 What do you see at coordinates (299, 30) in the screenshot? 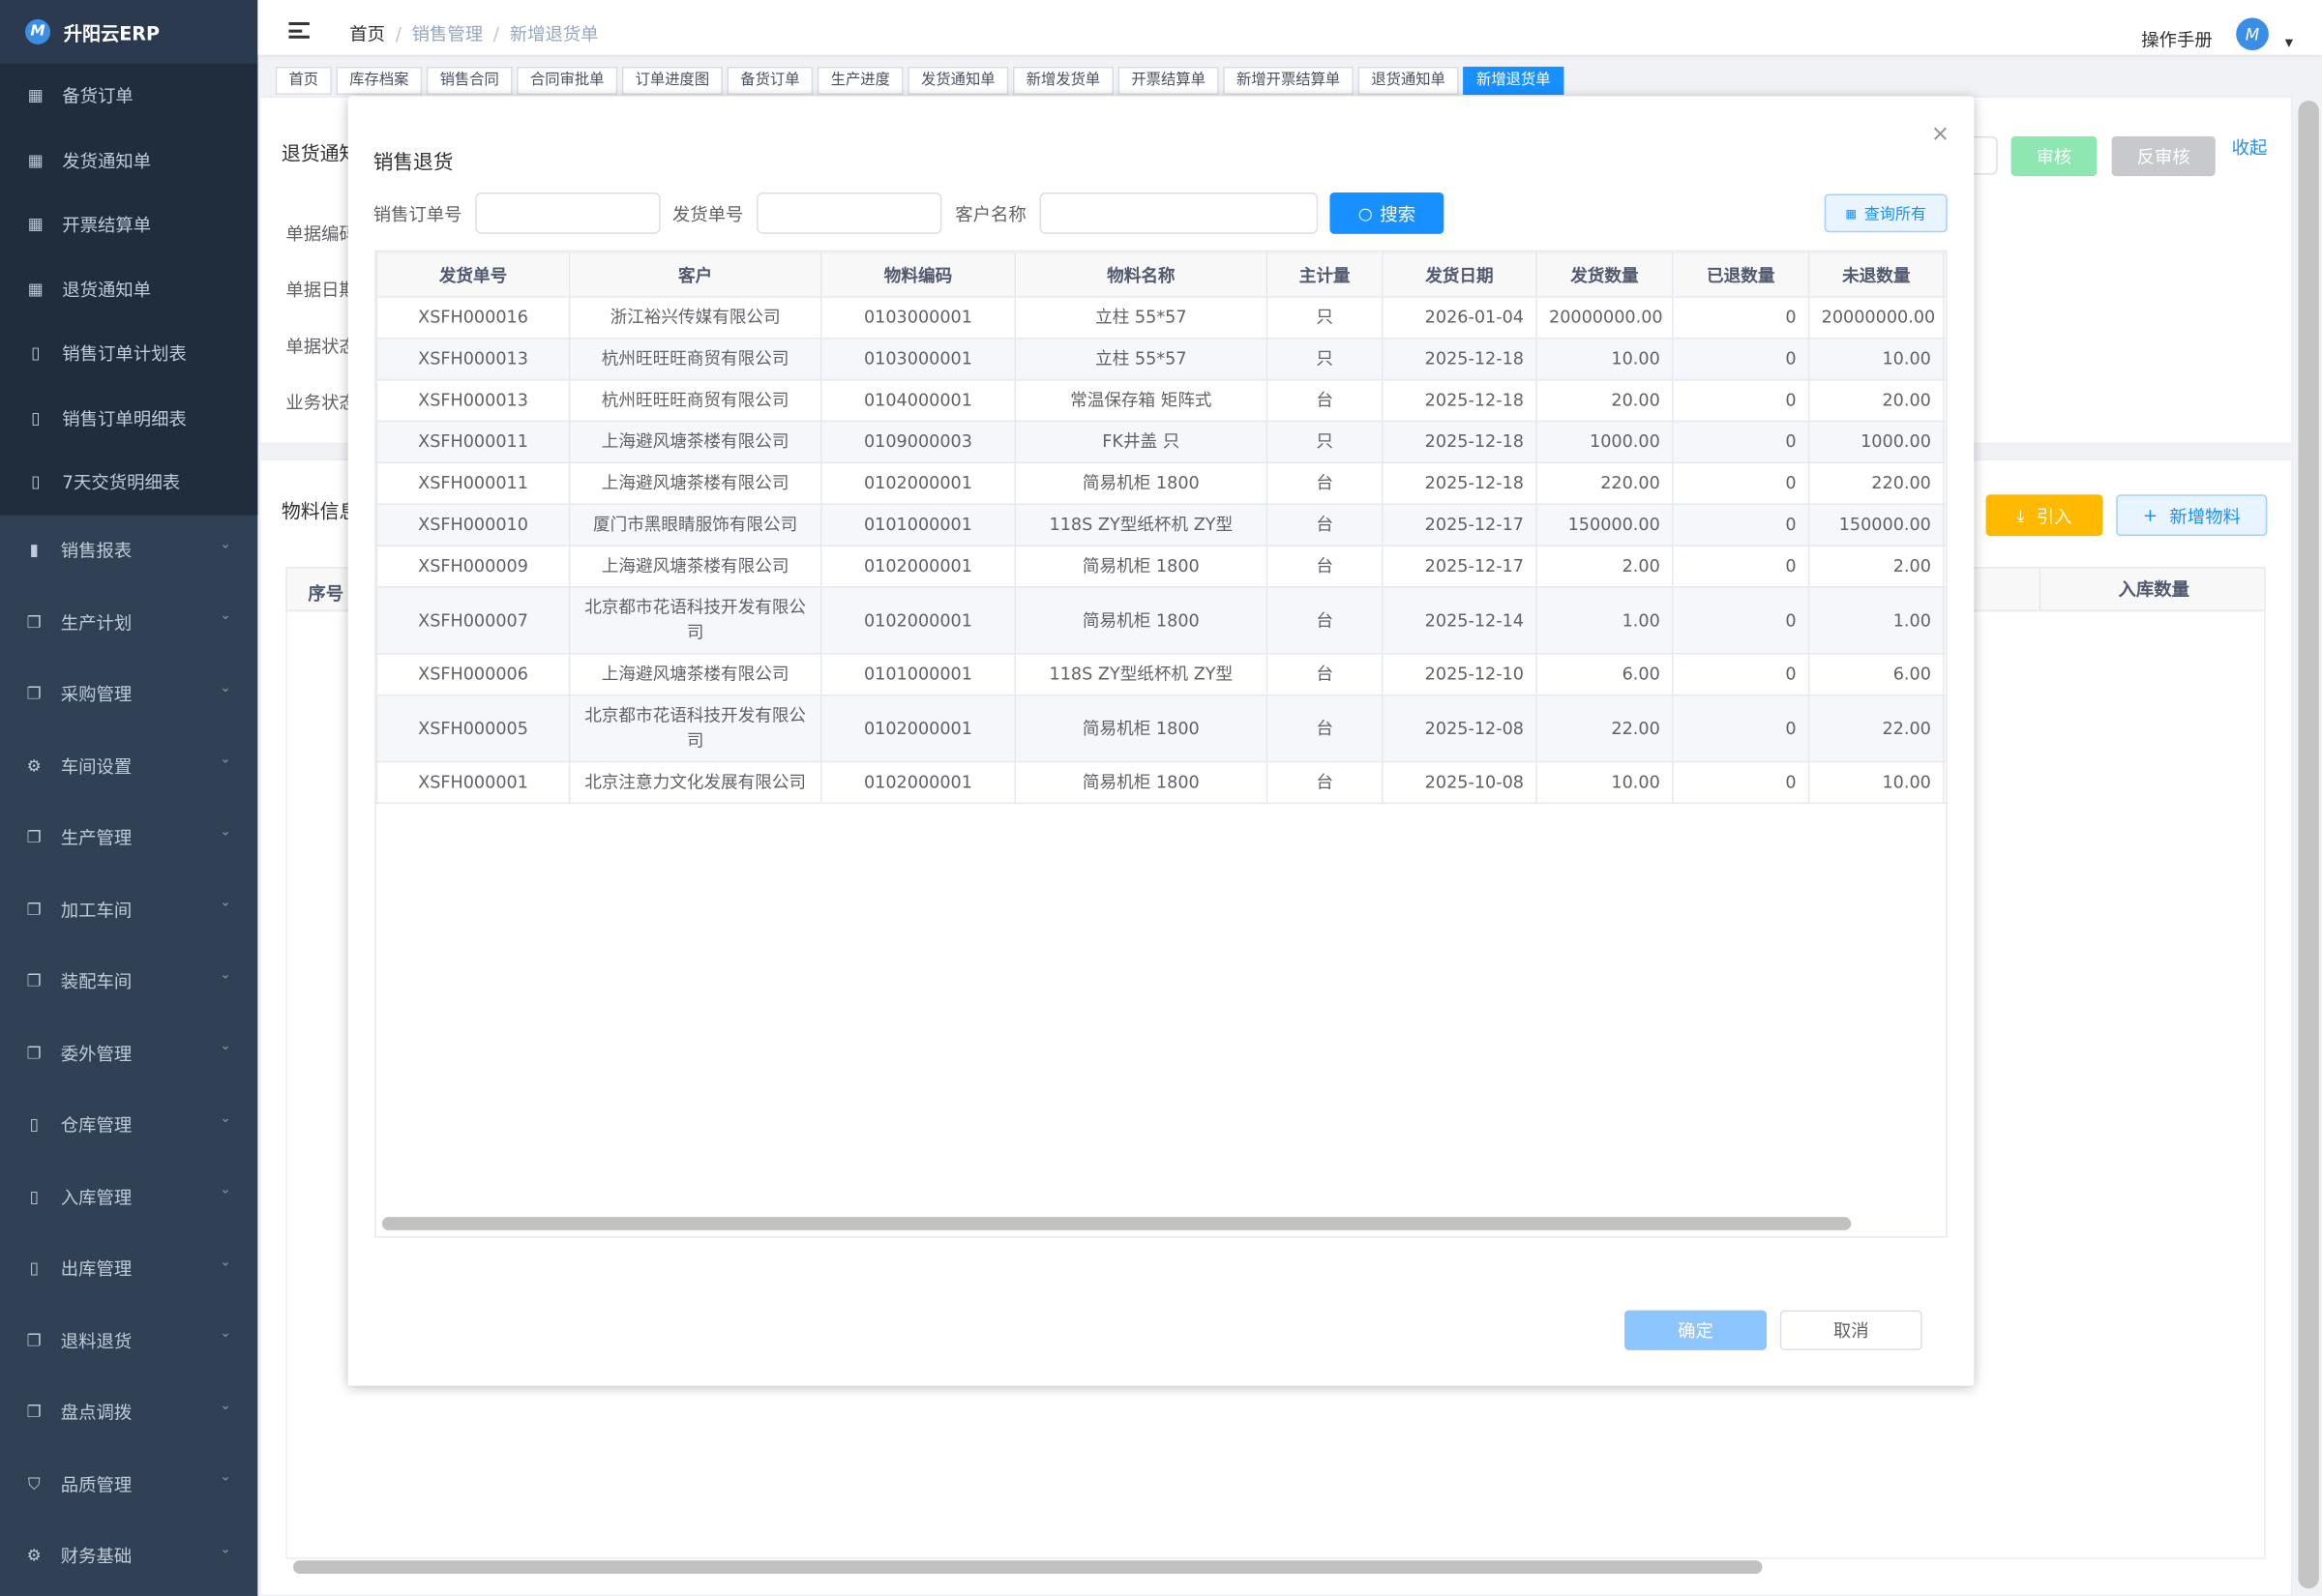
I see `hamburger-icon` at bounding box center [299, 30].